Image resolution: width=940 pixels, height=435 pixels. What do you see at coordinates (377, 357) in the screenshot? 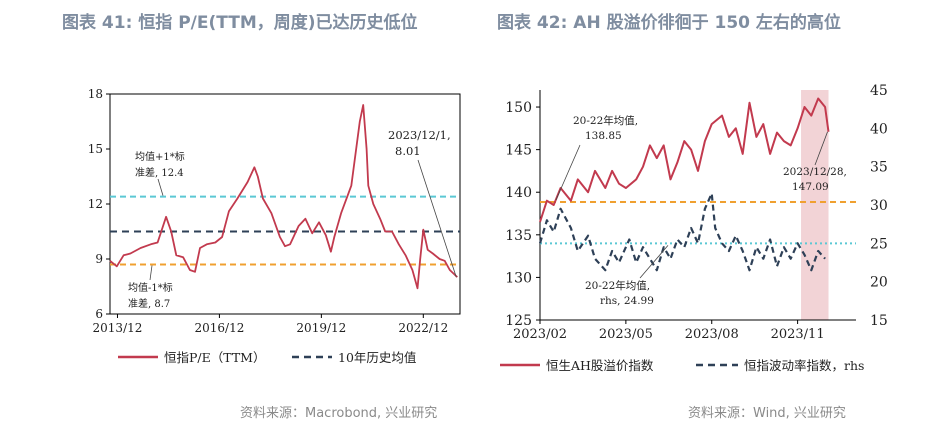
I see `left-legend-mean-label: 10年历史均值` at bounding box center [377, 357].